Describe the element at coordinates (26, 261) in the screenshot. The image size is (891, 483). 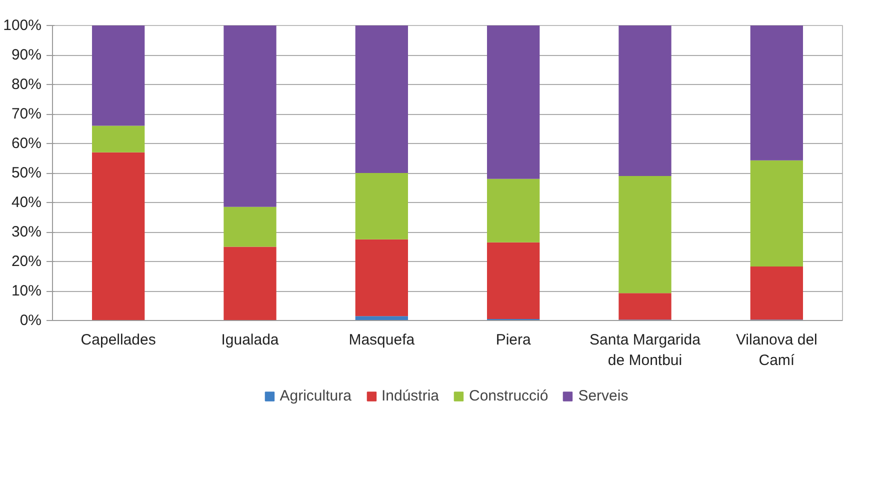
I see `y-tick-label: 20%` at that location.